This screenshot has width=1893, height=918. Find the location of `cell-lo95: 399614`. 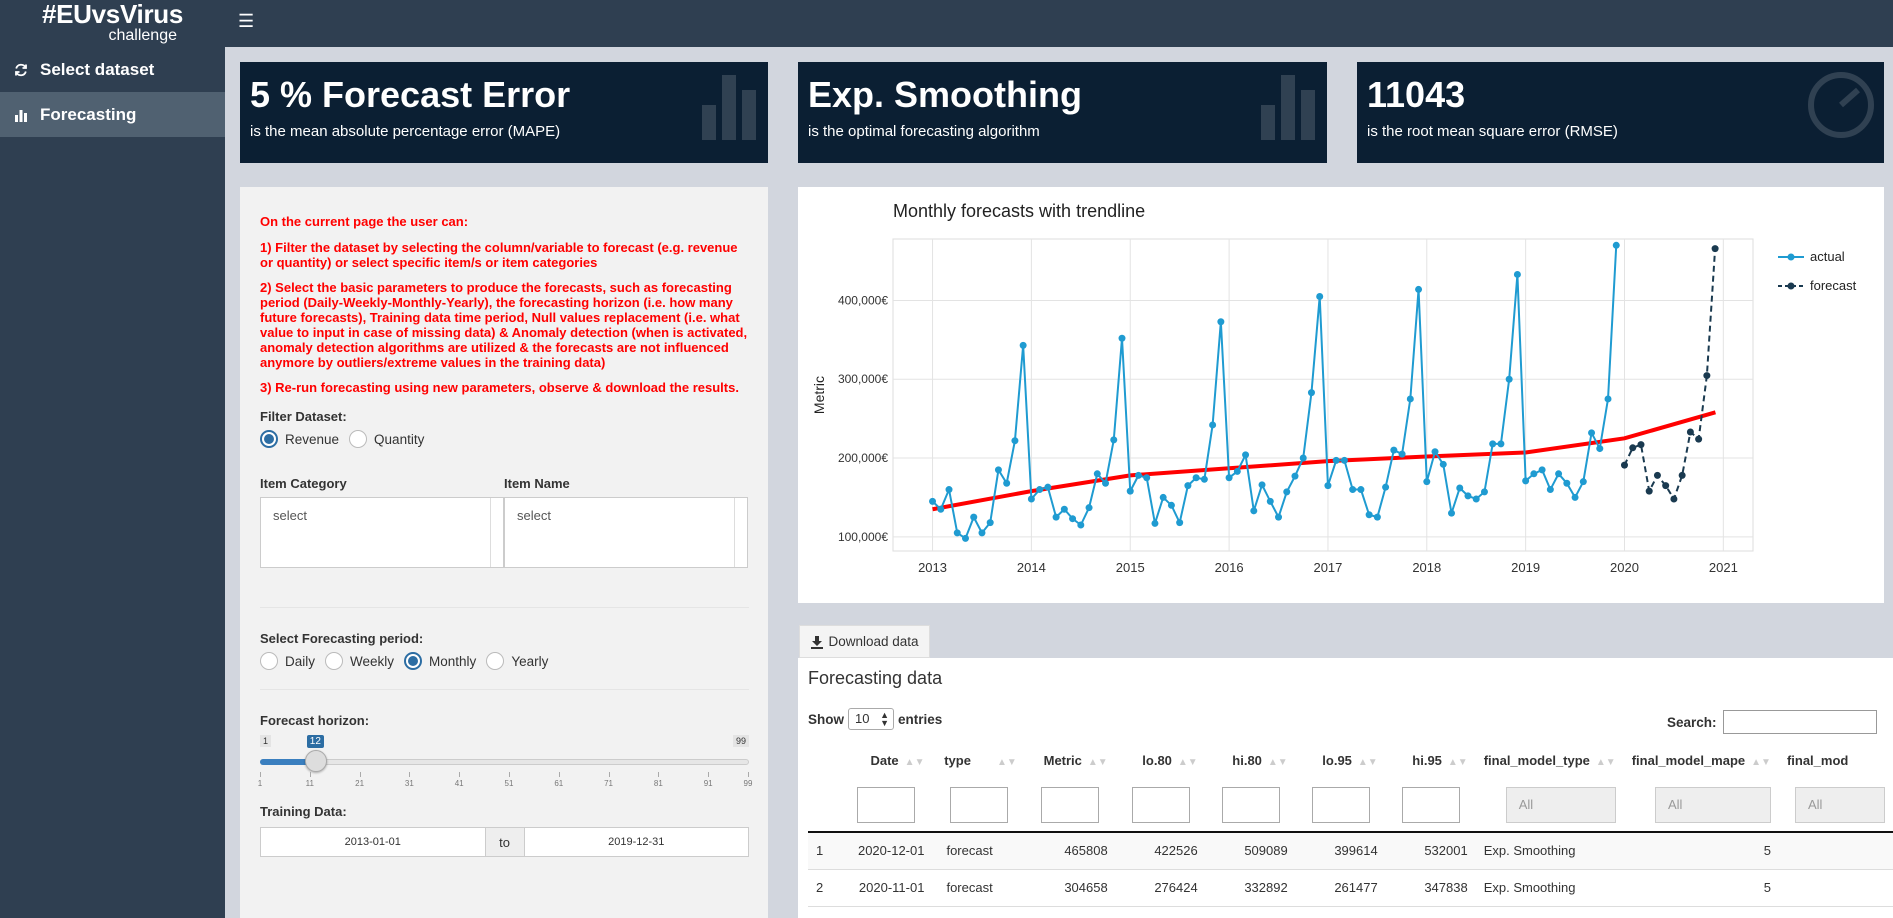

cell-lo95: 399614 is located at coordinates (1340, 851).